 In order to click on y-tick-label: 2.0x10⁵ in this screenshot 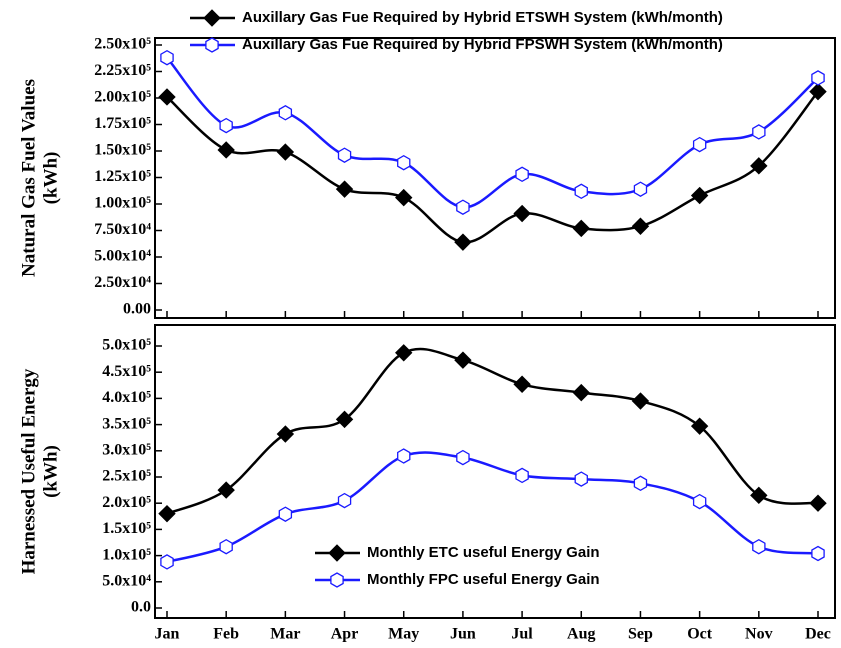, I will do `click(126, 502)`.